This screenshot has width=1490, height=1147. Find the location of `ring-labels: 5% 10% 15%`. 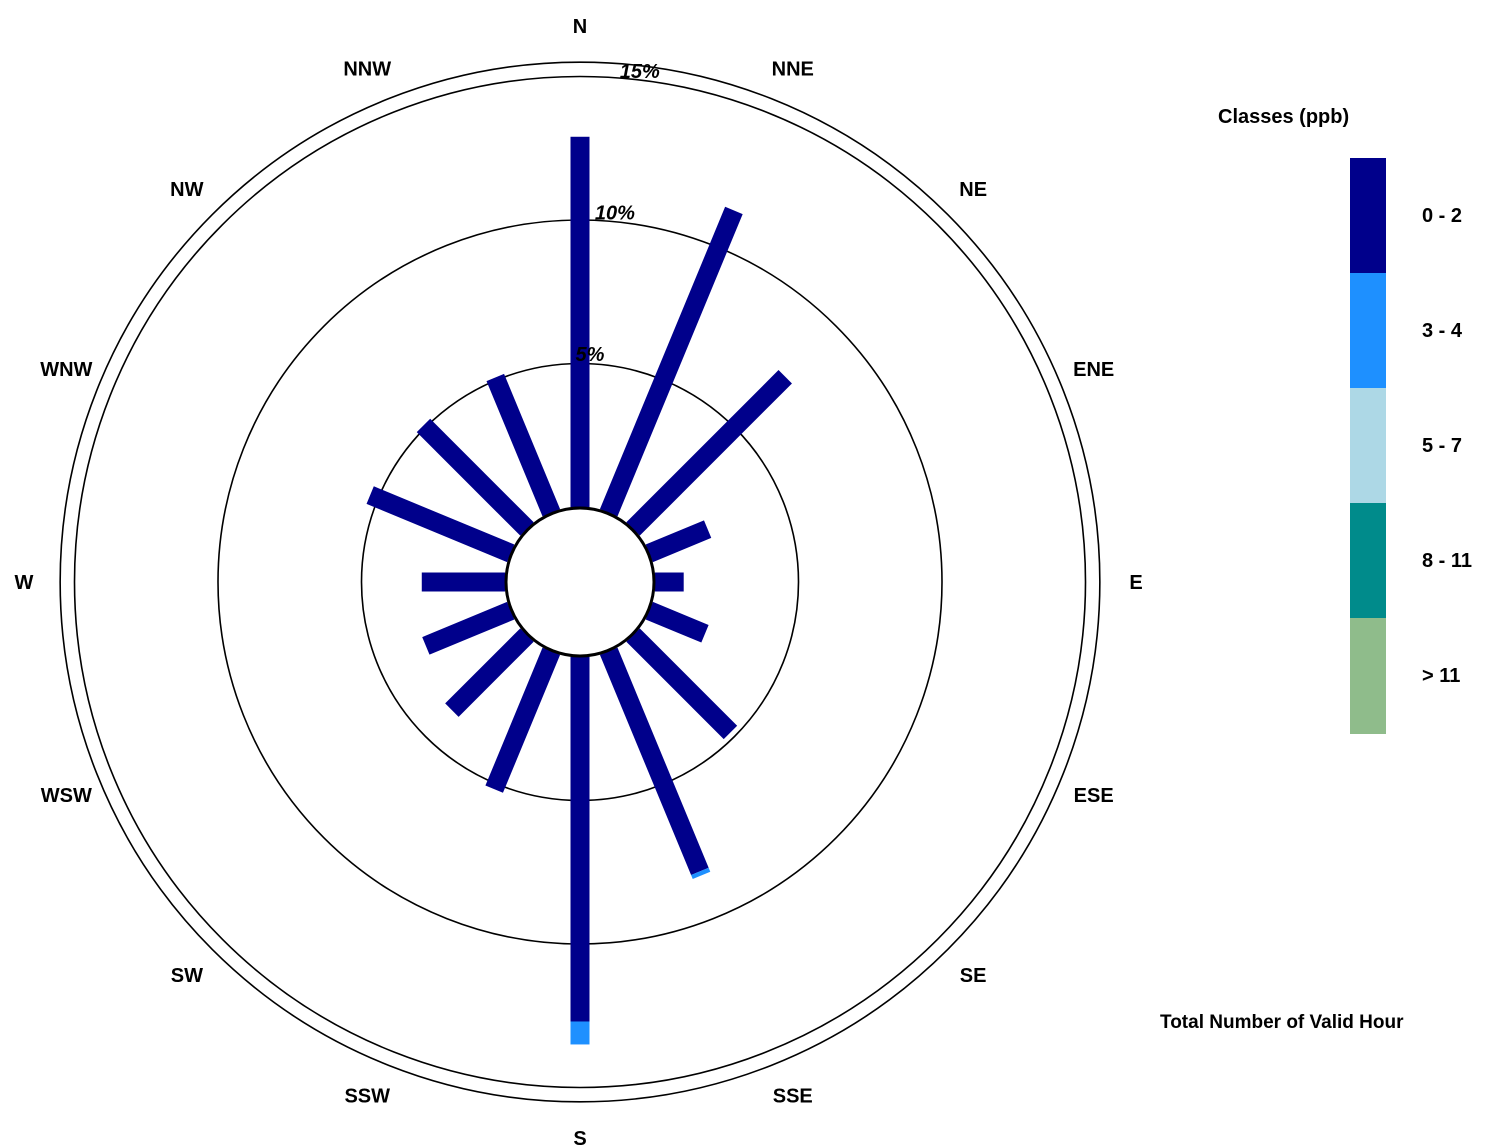

ring-labels: 5% 10% 15% is located at coordinates (617, 213).